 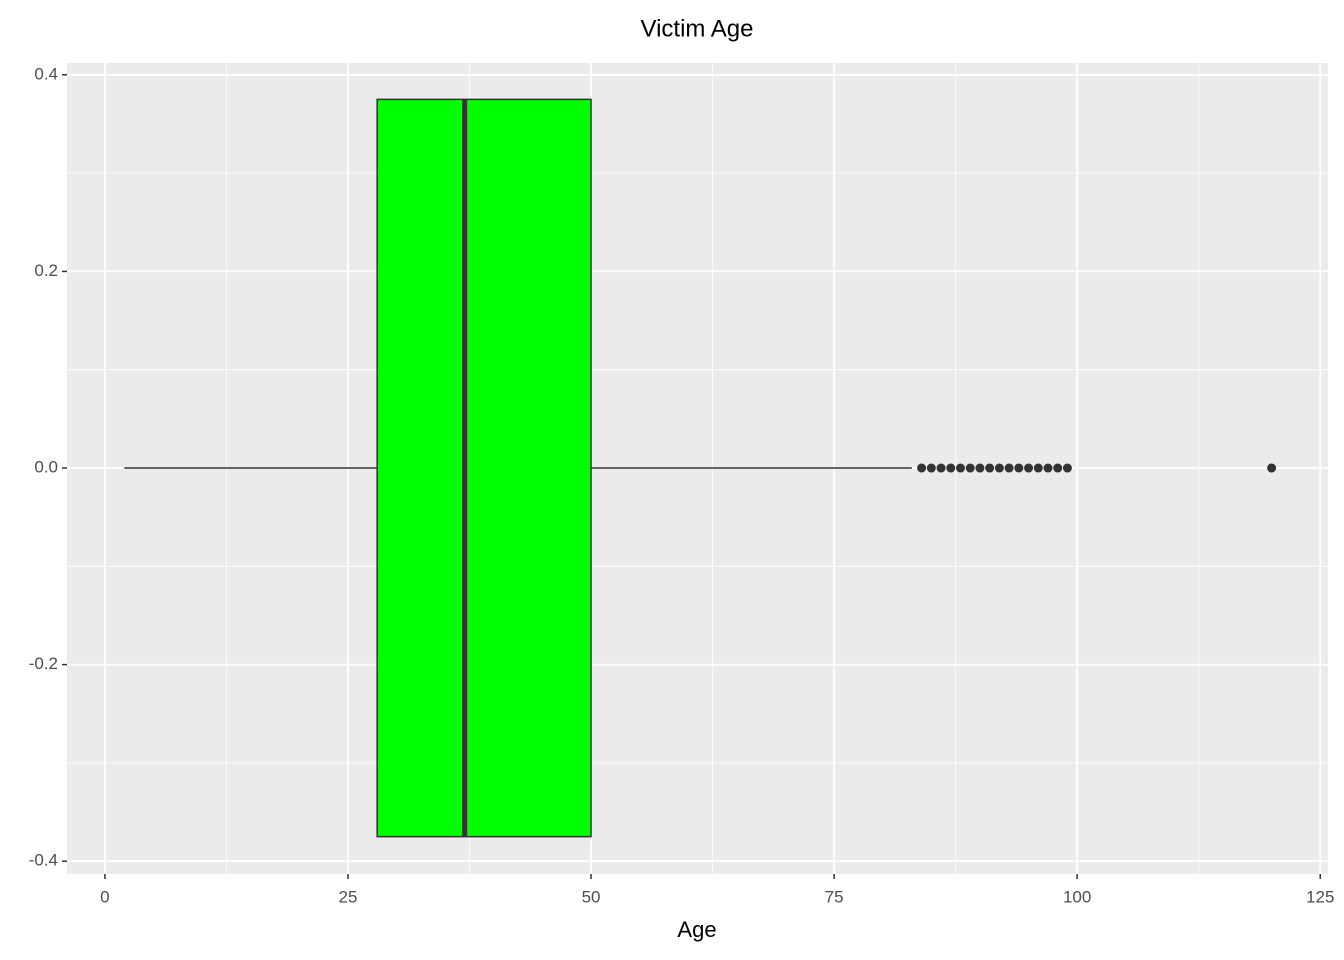 What do you see at coordinates (104, 896) in the screenshot?
I see `x-tick-label: 0` at bounding box center [104, 896].